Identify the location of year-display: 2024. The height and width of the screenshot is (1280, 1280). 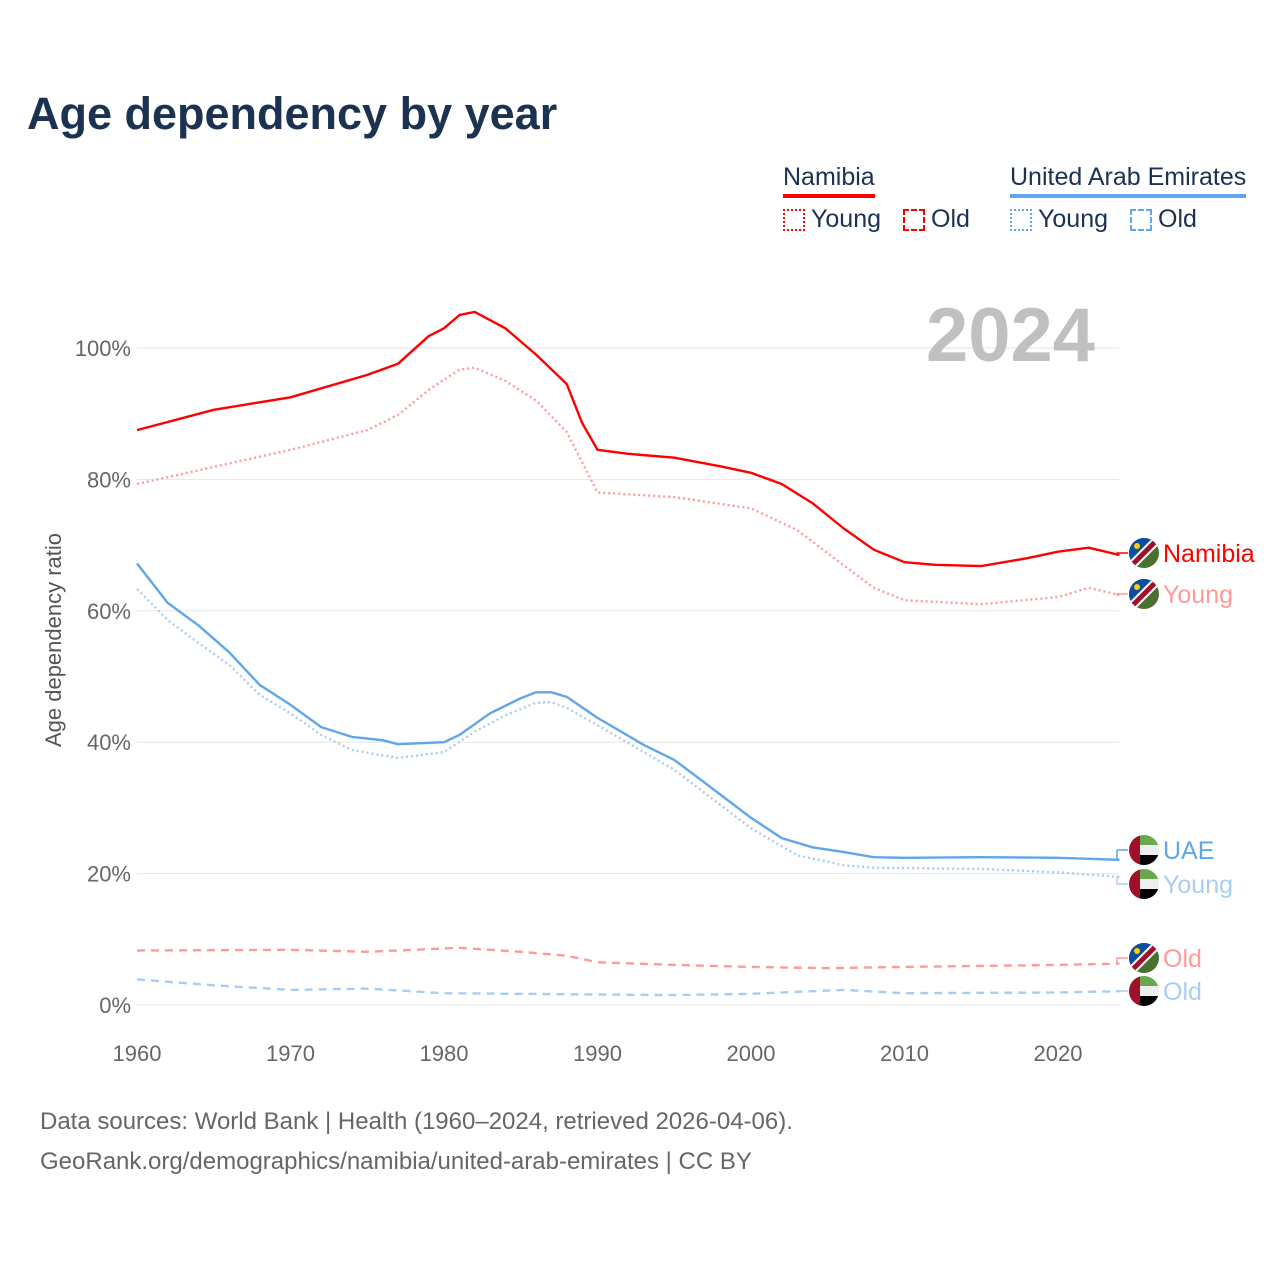
(1011, 335).